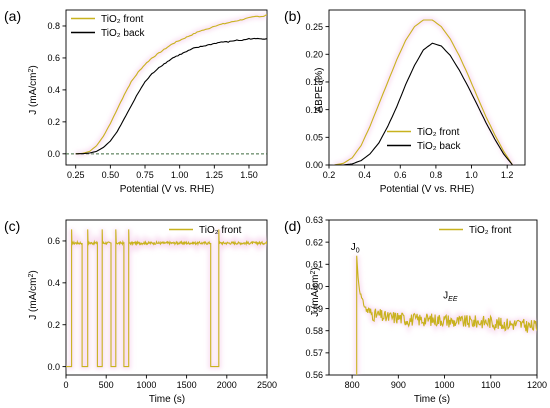 The height and width of the screenshot is (408, 550). I want to click on y-tick-label-a: 0.0, so click(53, 154).